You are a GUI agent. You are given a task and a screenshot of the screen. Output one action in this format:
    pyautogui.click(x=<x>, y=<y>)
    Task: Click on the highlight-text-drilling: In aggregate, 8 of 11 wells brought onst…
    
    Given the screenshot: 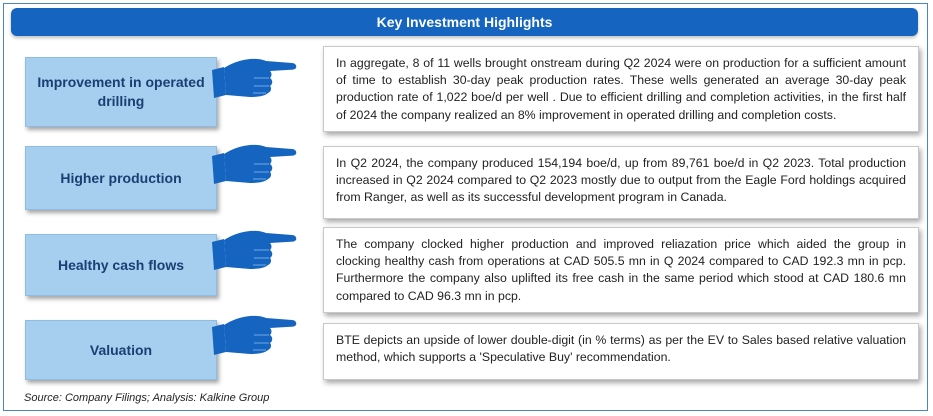 What is the action you would take?
    pyautogui.click(x=621, y=89)
    